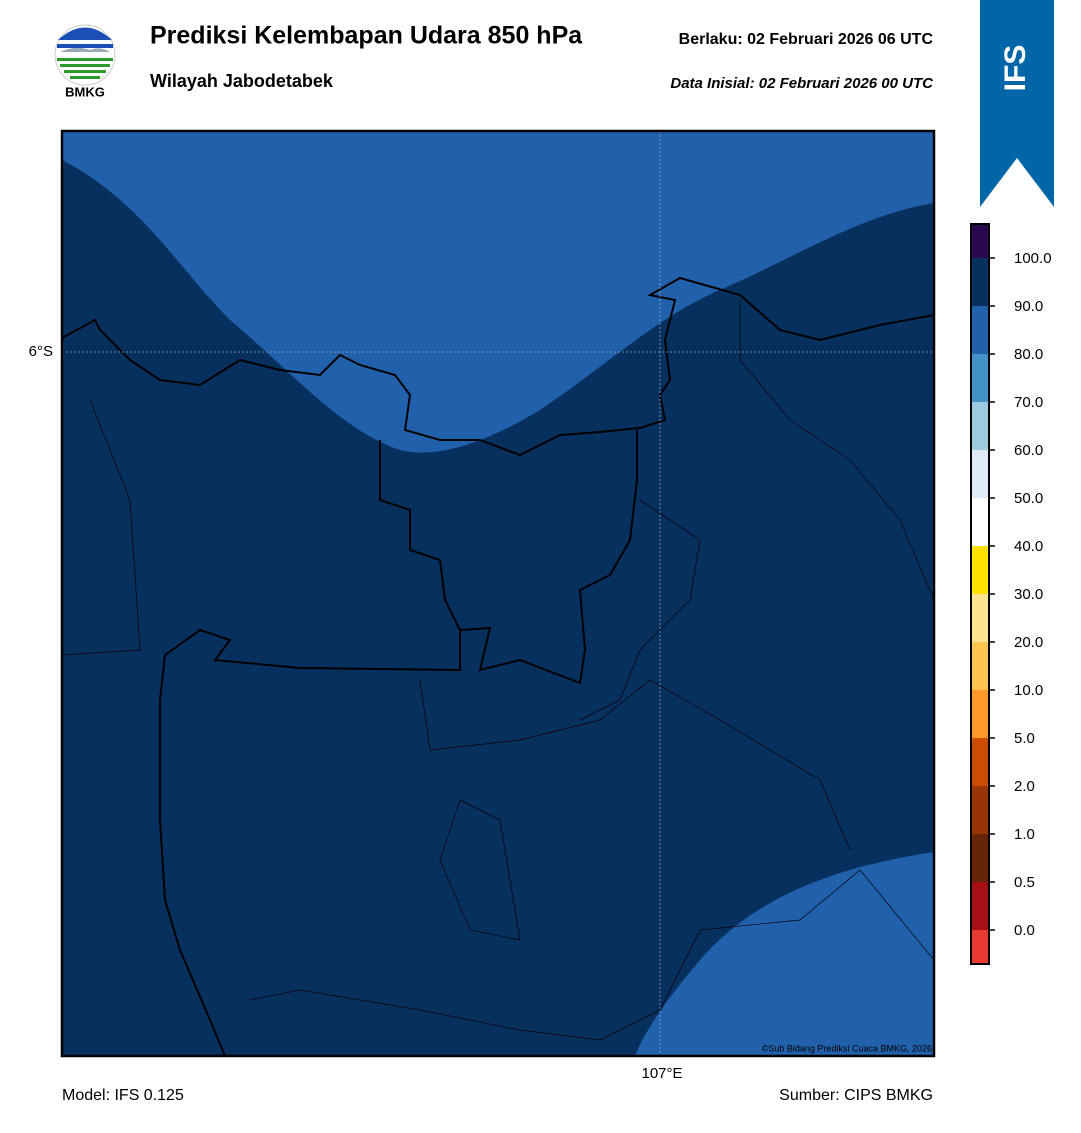 This screenshot has width=1081, height=1133. I want to click on lat-label: 6°S, so click(41, 351).